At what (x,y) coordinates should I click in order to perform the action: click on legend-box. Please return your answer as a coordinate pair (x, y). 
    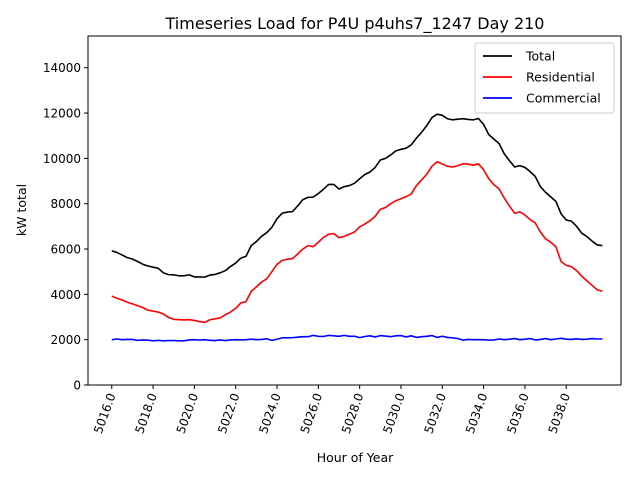
    Looking at the image, I should click on (544, 78).